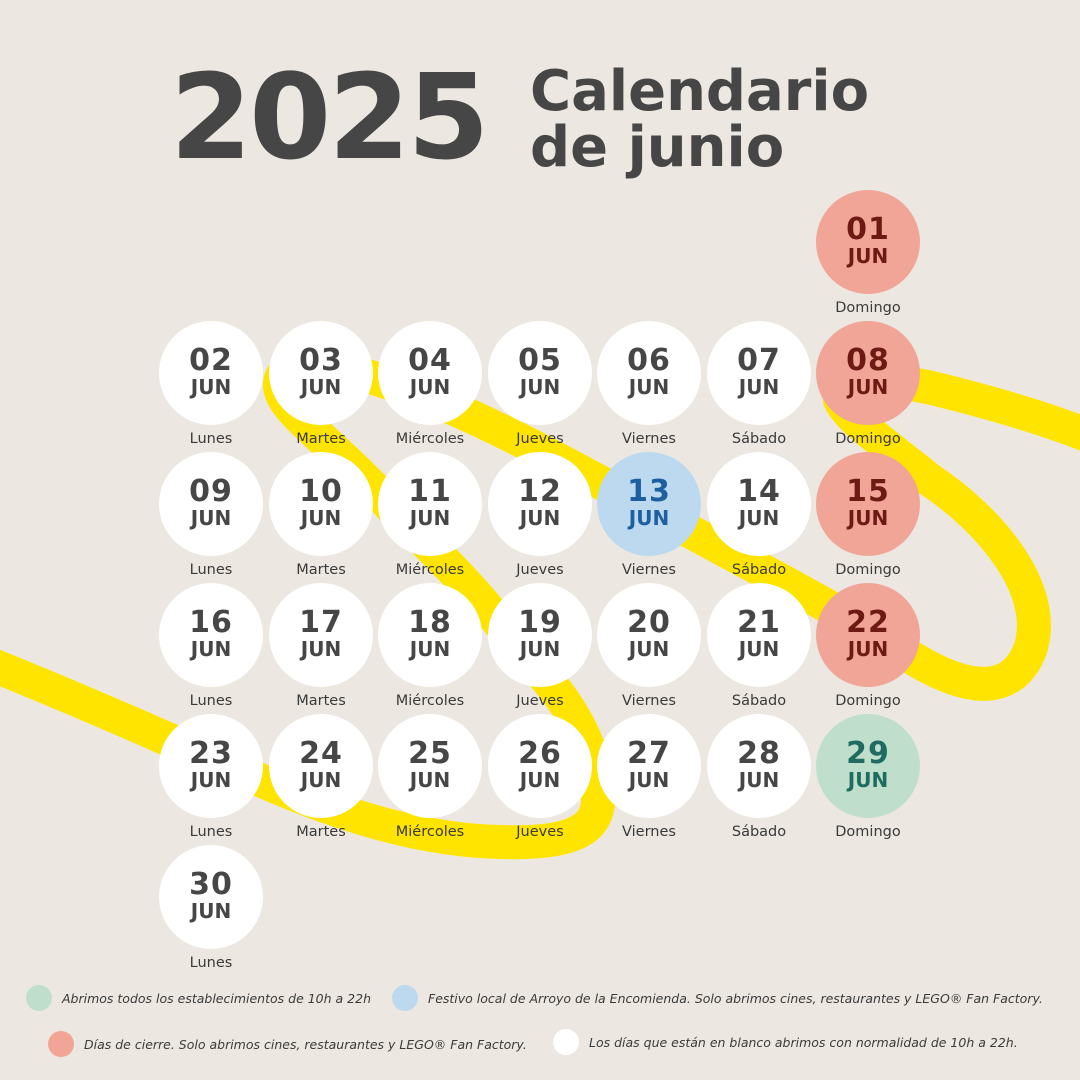 The width and height of the screenshot is (1080, 1080). I want to click on day-cell: 01 JUN Domingo, so click(868, 253).